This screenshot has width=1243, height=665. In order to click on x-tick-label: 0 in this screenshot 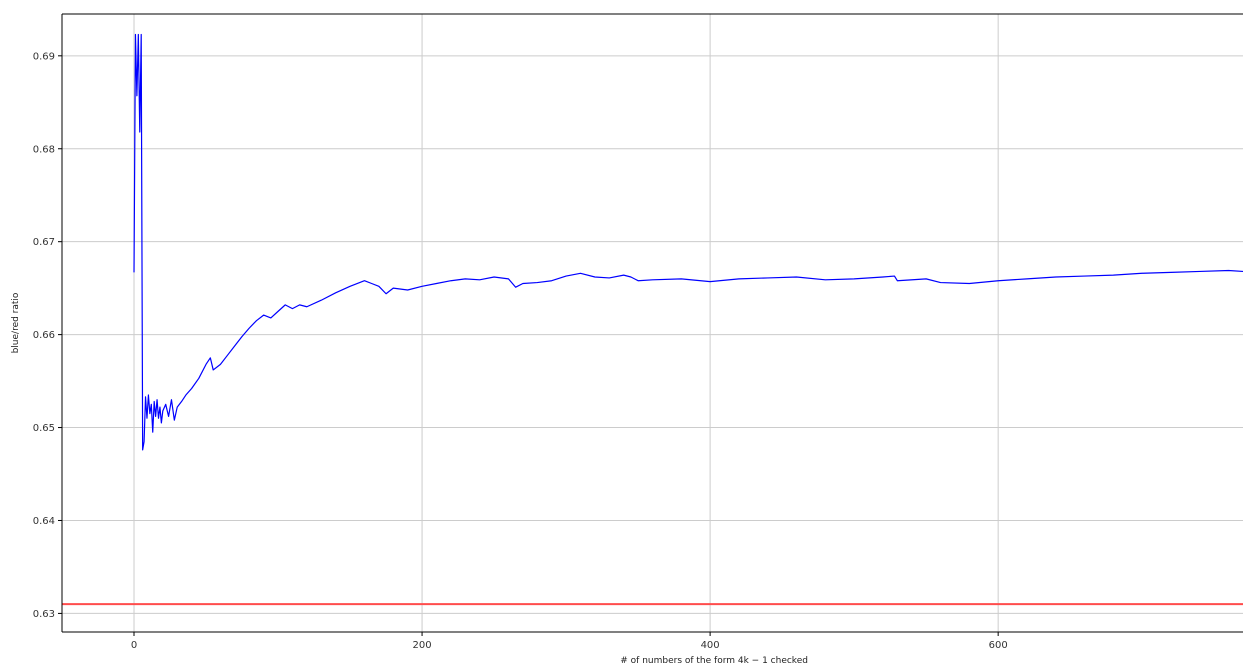, I will do `click(134, 645)`.